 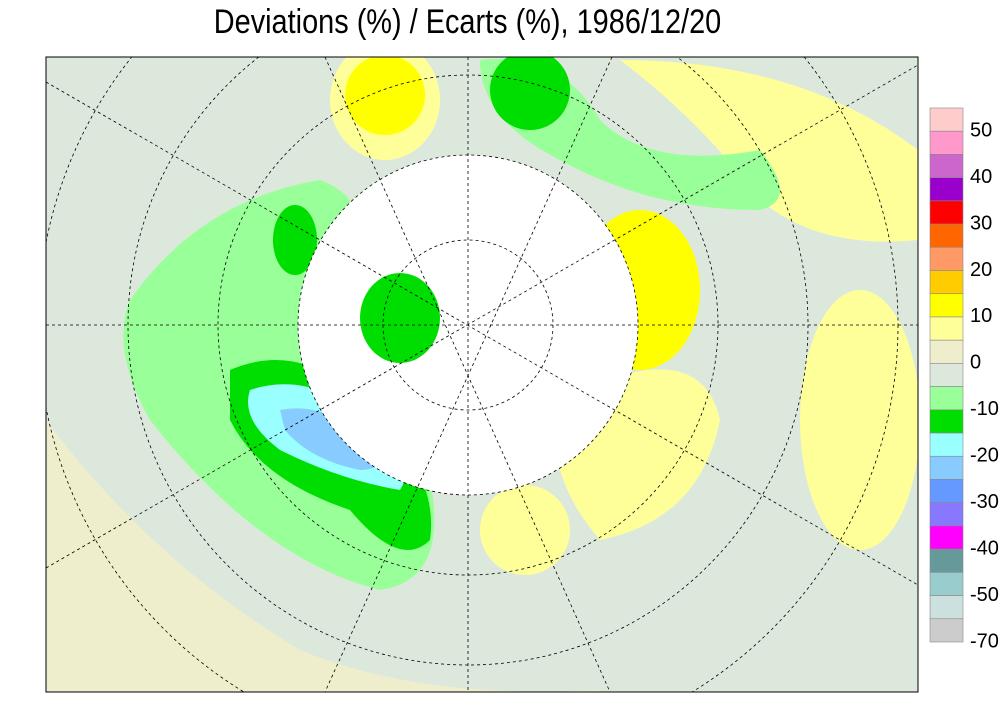 What do you see at coordinates (981, 270) in the screenshot?
I see `colorbar-label: 20` at bounding box center [981, 270].